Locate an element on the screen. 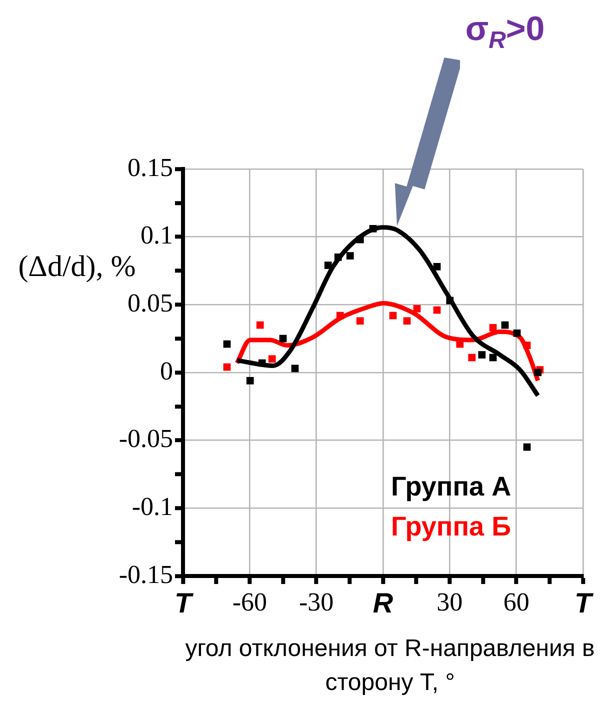  series-label: Группа А is located at coordinates (451, 486).